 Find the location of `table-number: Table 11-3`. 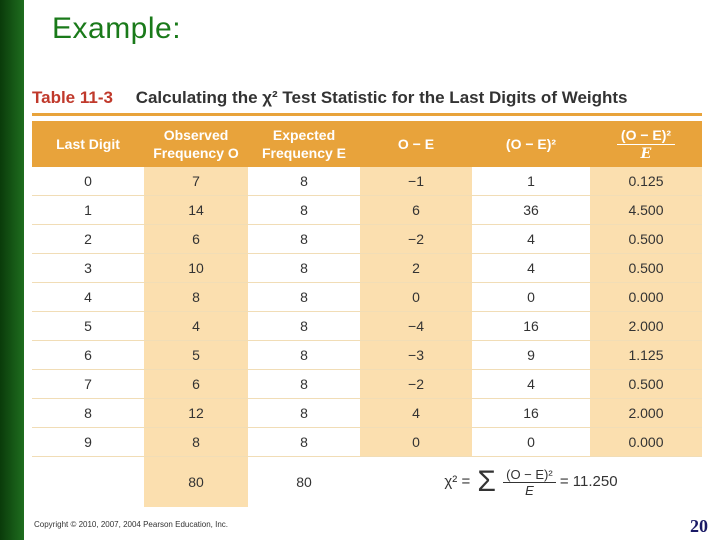

table-number: Table 11-3 is located at coordinates (72, 97).